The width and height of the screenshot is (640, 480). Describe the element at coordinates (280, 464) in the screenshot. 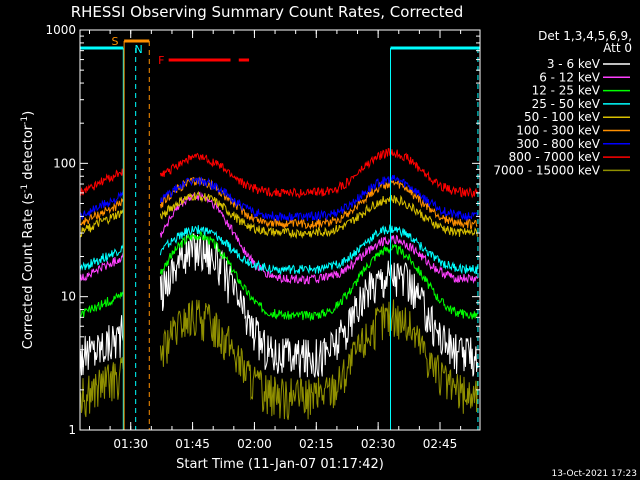

I see `x-axis-label: Start Time (11-Jan-07 01:17:42)` at that location.